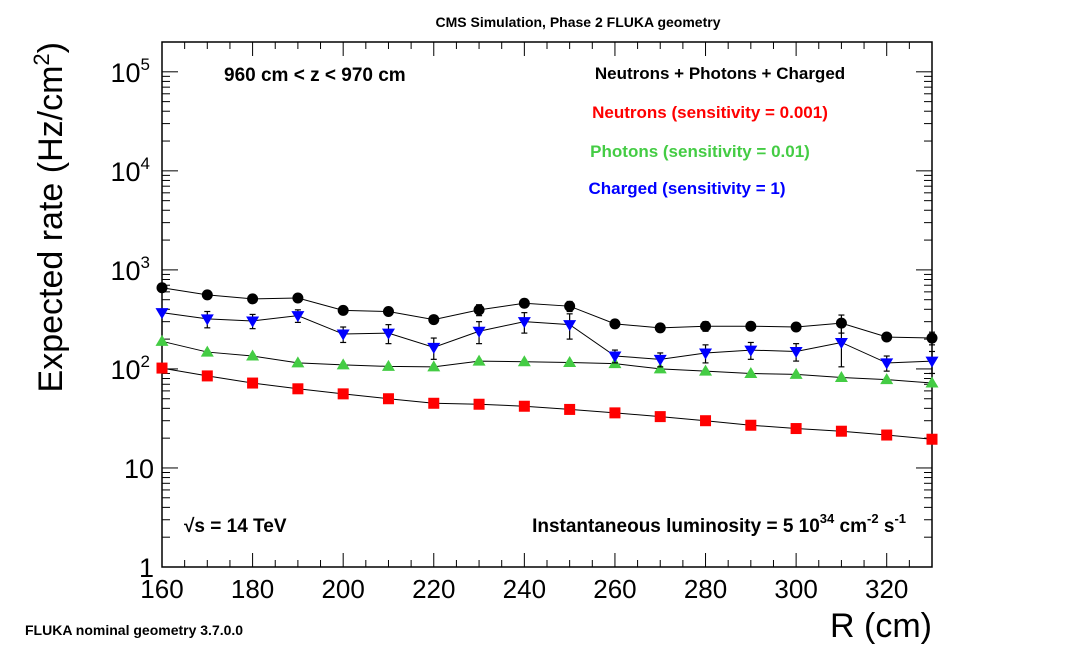 The height and width of the screenshot is (660, 1067). What do you see at coordinates (146, 568) in the screenshot?
I see `y-tick-label: 1` at bounding box center [146, 568].